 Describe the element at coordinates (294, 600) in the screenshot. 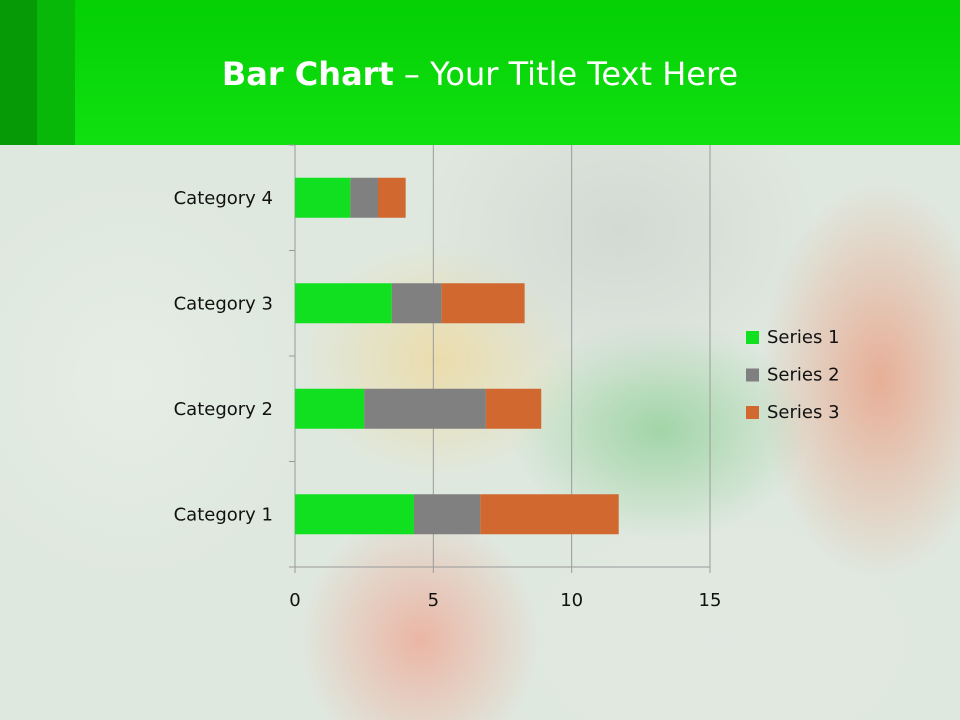

I see `x-tick-label: 0` at that location.